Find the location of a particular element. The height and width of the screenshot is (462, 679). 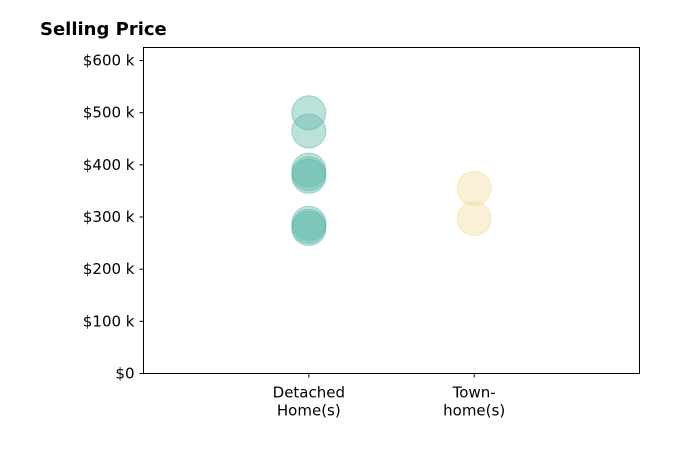

y-tick-label: $300 k is located at coordinates (109, 217).